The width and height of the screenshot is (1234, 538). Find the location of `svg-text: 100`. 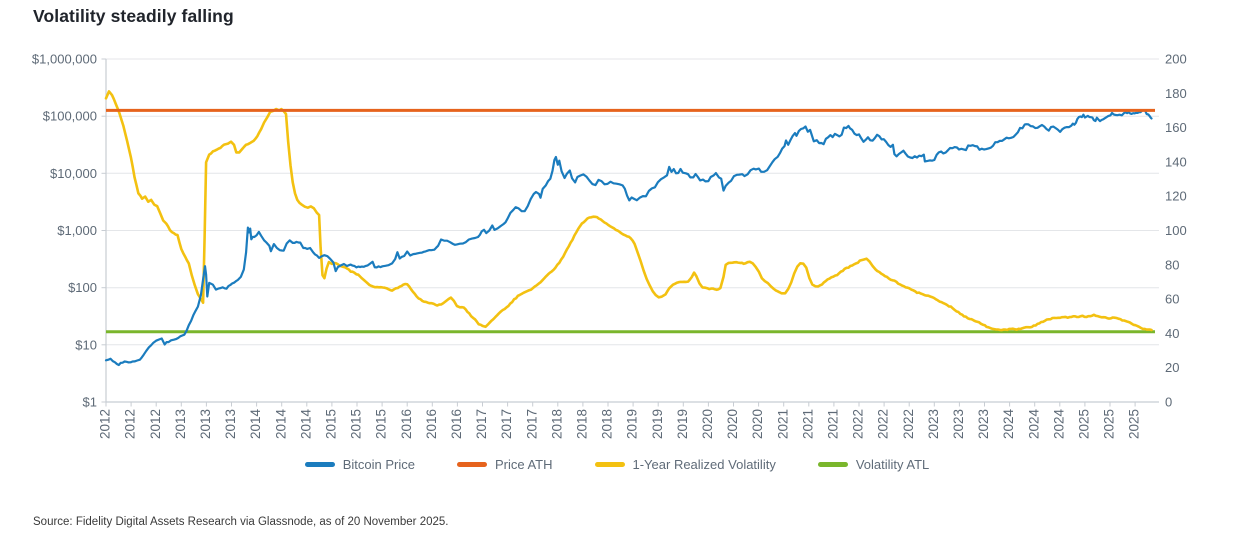

svg-text: 100 is located at coordinates (1176, 230).